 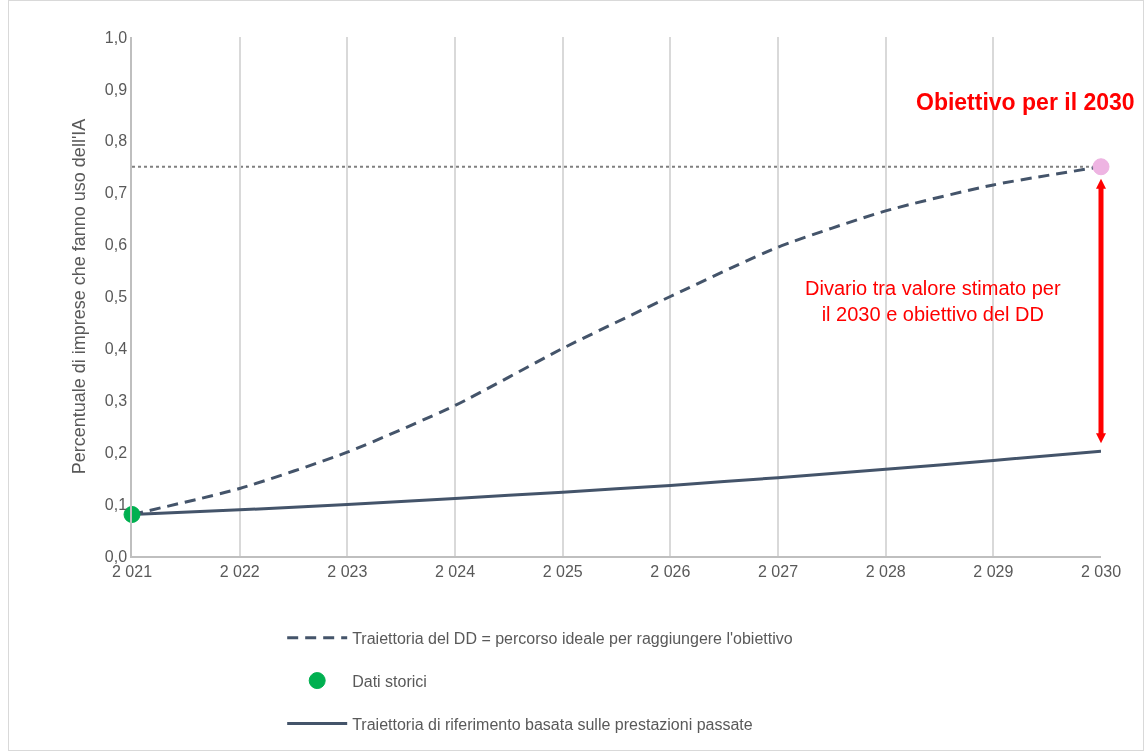 I want to click on annotation: Obiettivo per il 2030, so click(x=1025, y=102).